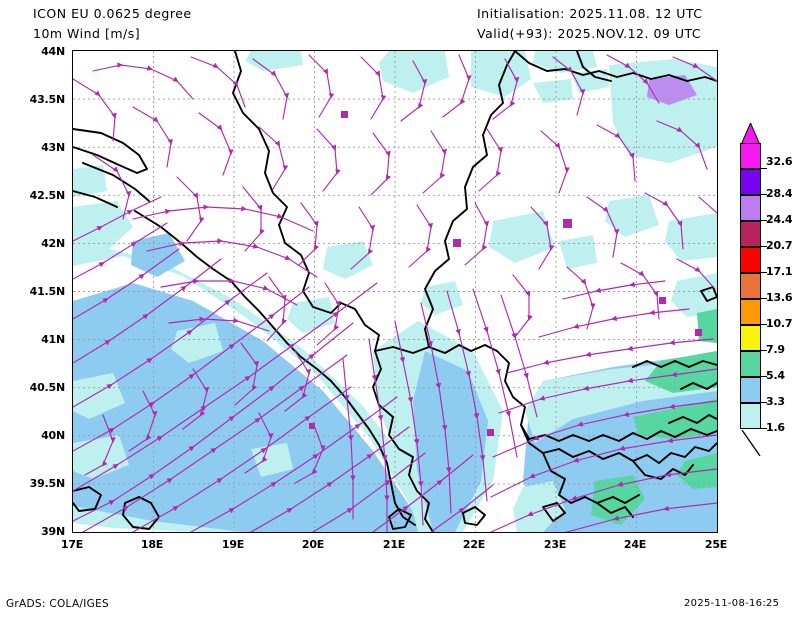 This screenshot has width=800, height=618. I want to click on colorbar-label-5.4: 5.4, so click(775, 375).